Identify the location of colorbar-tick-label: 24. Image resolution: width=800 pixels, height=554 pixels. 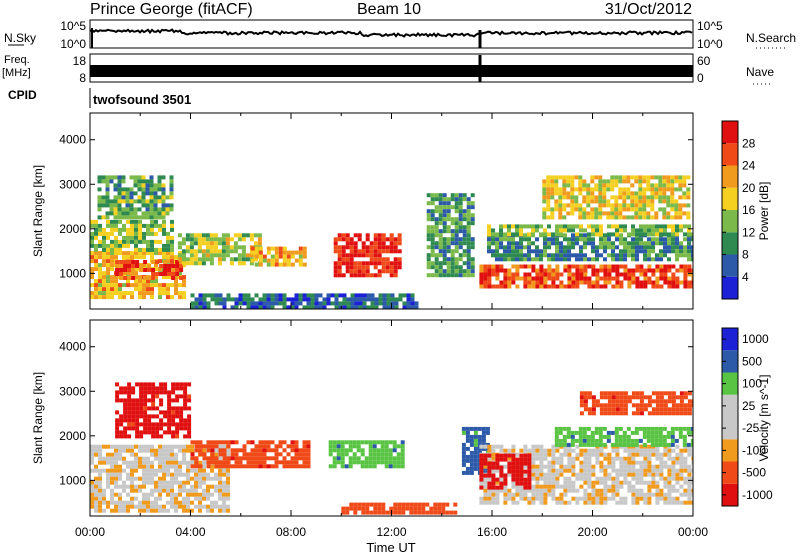
(749, 166).